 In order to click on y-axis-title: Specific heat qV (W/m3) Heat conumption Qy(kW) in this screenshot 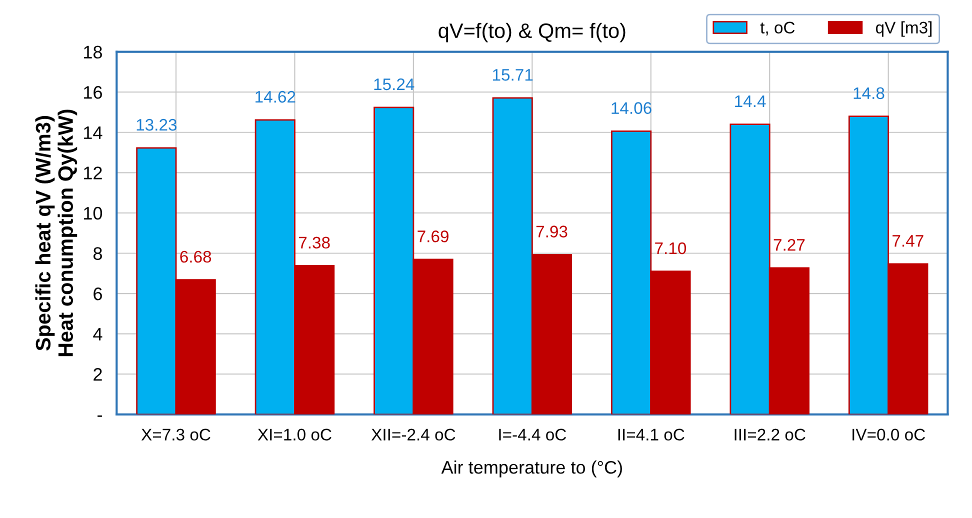, I will do `click(56, 233)`.